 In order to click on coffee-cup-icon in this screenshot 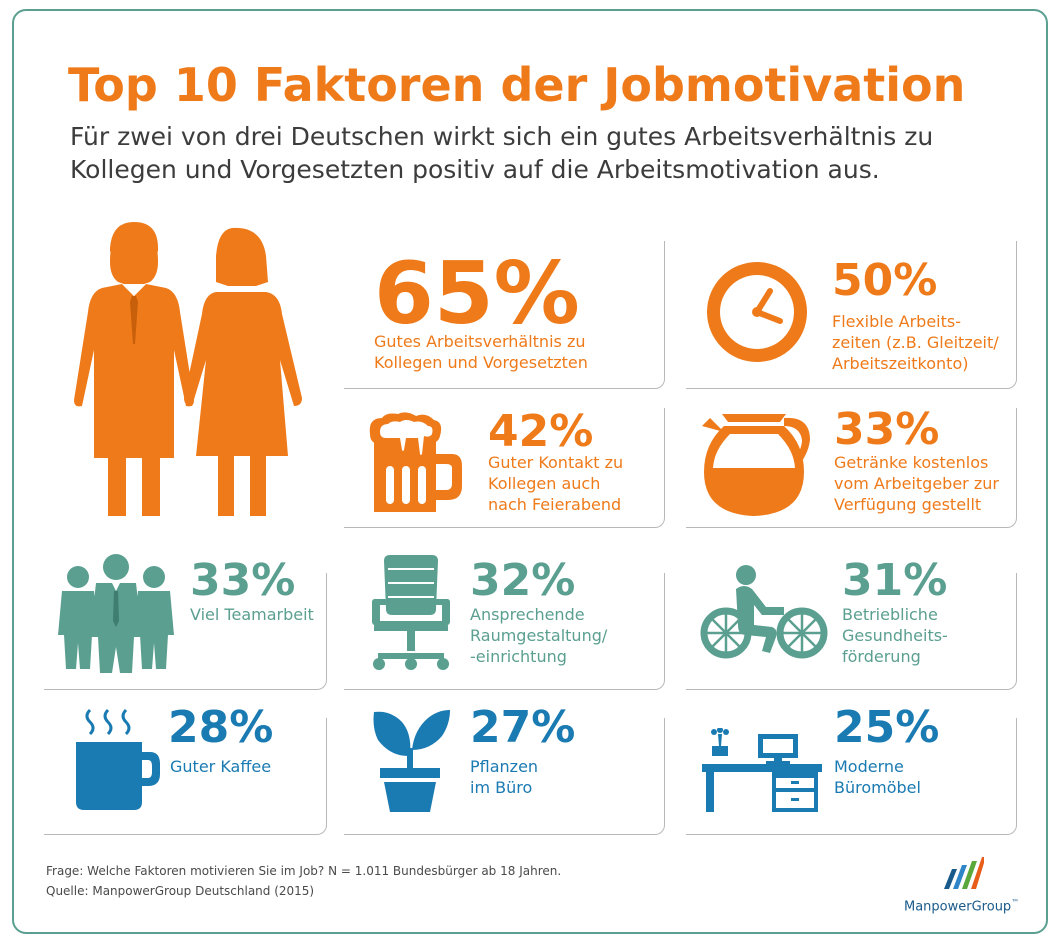, I will do `click(118, 759)`.